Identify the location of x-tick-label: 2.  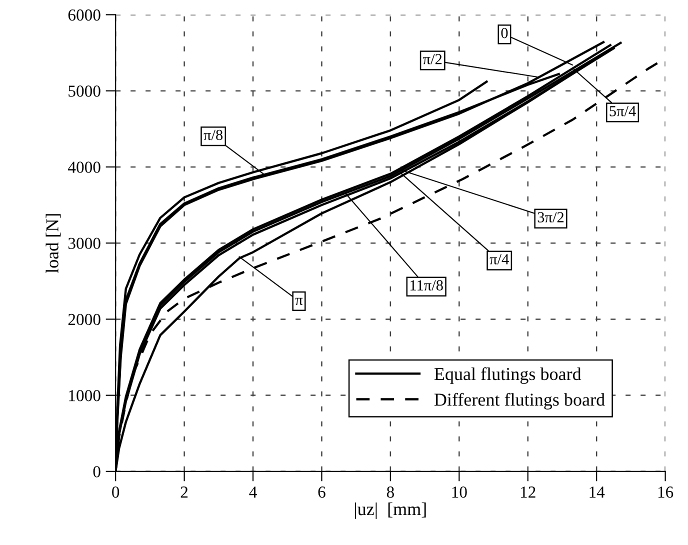
(184, 492).